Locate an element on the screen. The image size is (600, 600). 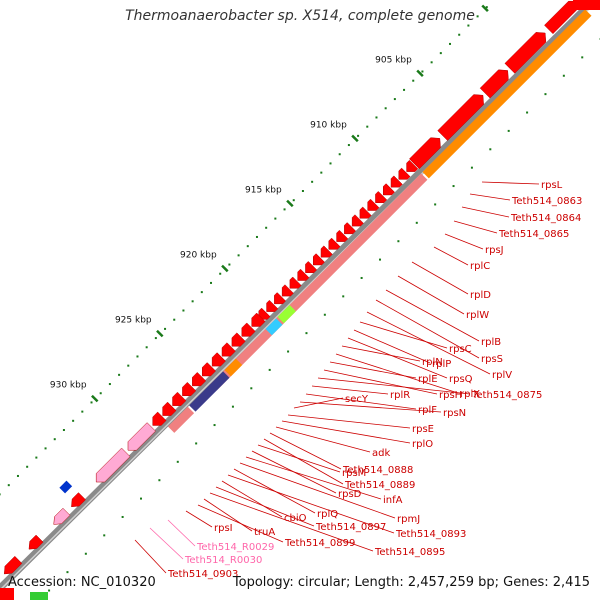
gene-label: rpsE is located at coordinates (423, 429).